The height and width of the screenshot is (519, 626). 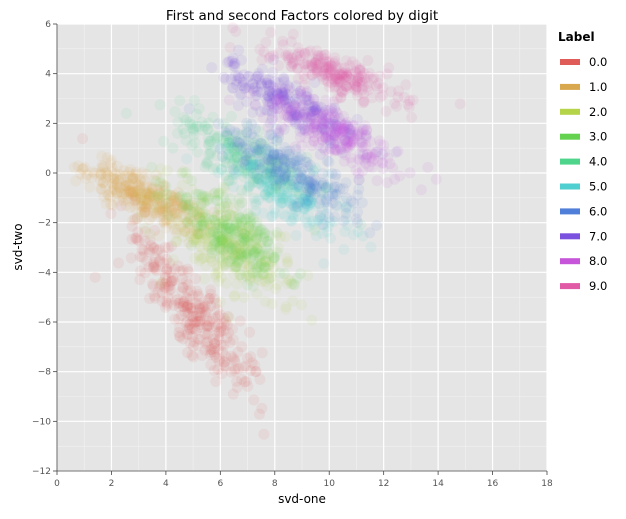 I want to click on y-tick-label: 0, so click(x=48, y=174).